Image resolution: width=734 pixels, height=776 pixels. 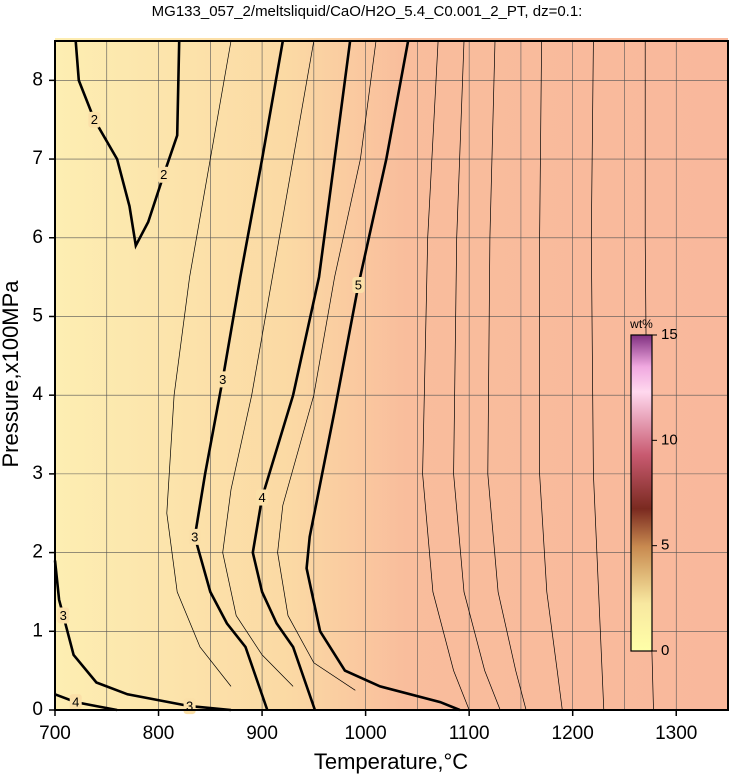 What do you see at coordinates (365, 733) in the screenshot?
I see `x-tick-label: 1000` at bounding box center [365, 733].